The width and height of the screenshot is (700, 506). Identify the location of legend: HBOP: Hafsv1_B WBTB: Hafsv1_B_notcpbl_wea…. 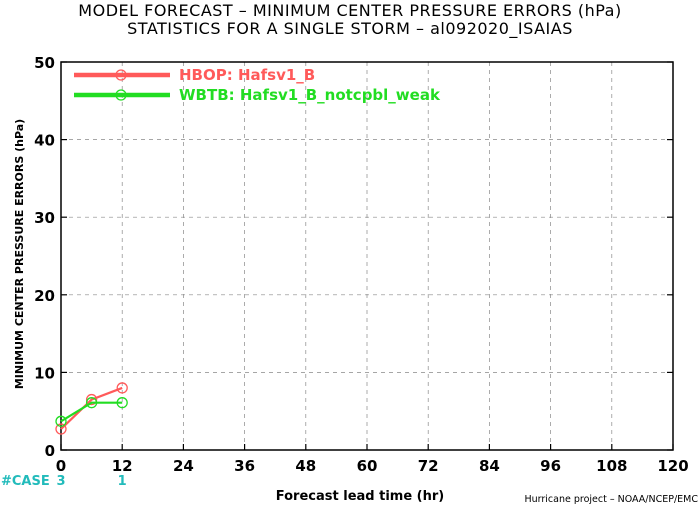
(257, 85).